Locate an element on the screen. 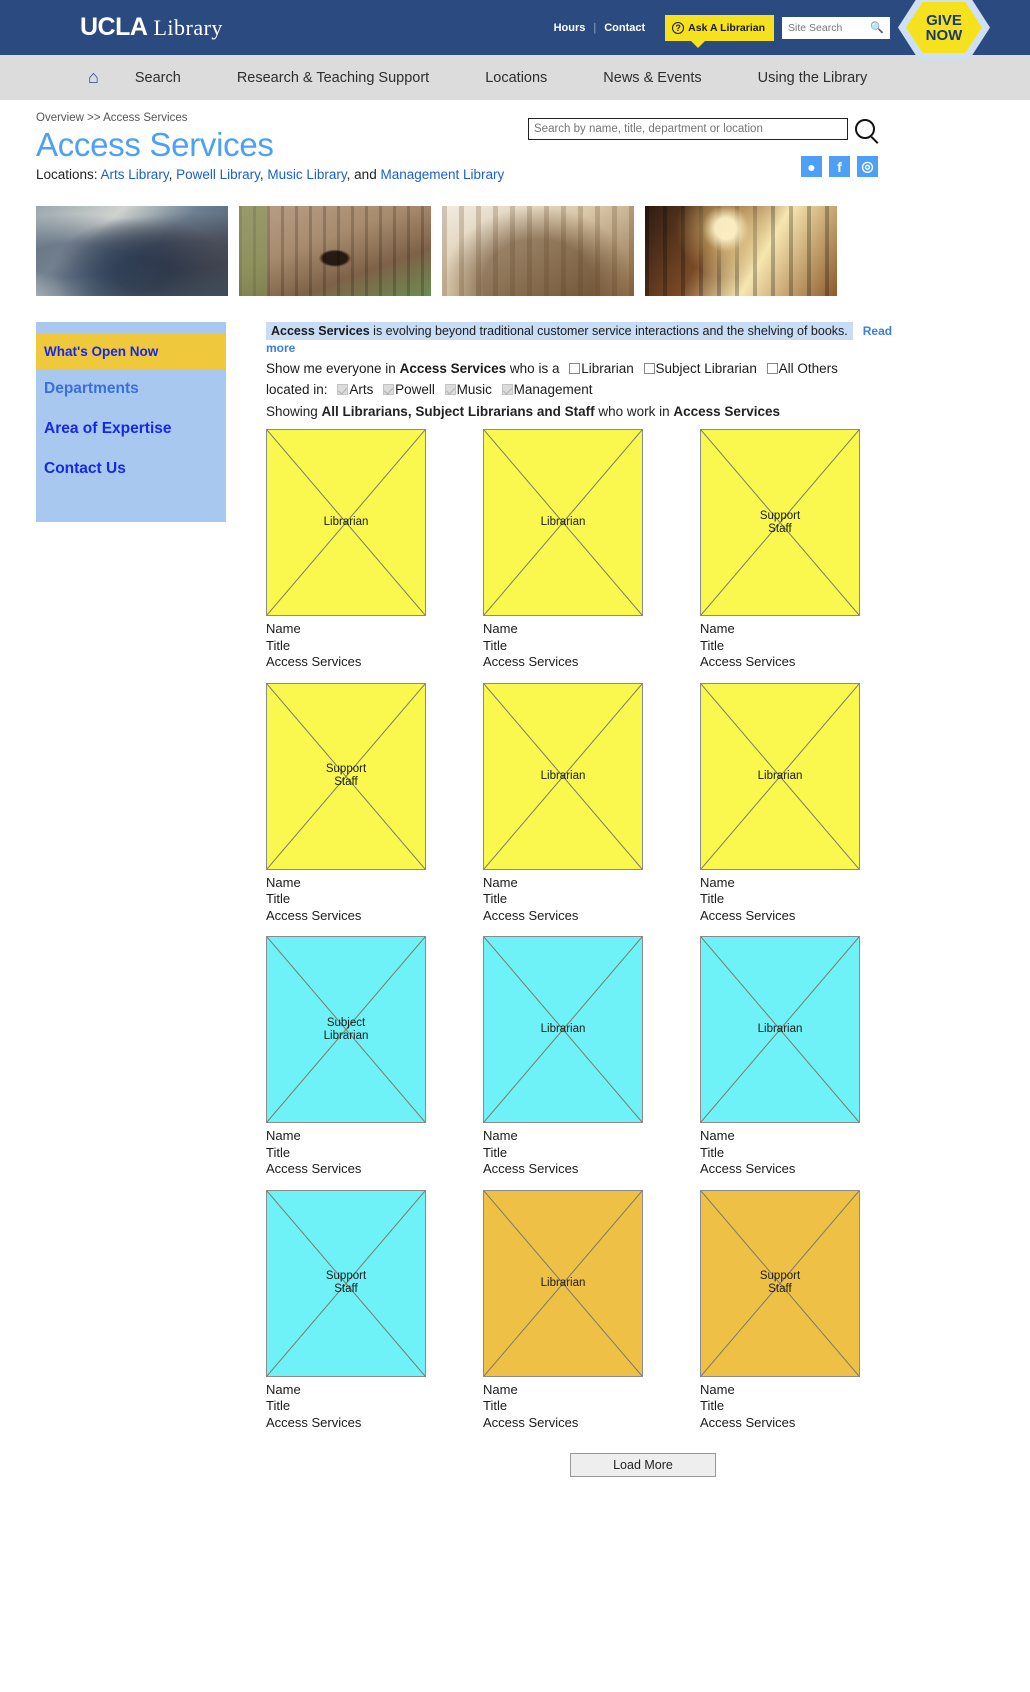 Image resolution: width=1030 pixels, height=1692 pixels. search-icon: 🔍 is located at coordinates (877, 28).